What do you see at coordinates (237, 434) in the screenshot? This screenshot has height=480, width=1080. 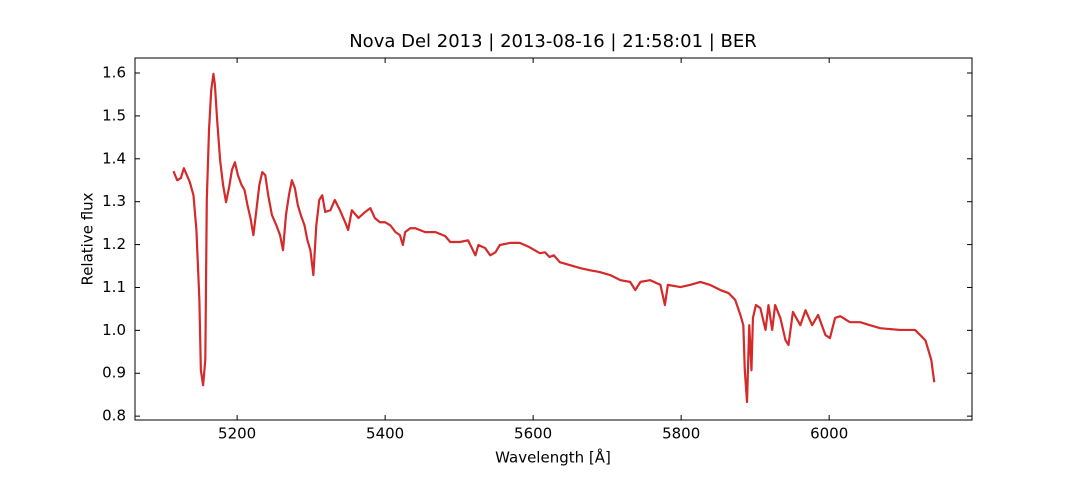 I see `x-tick-label: 5200` at bounding box center [237, 434].